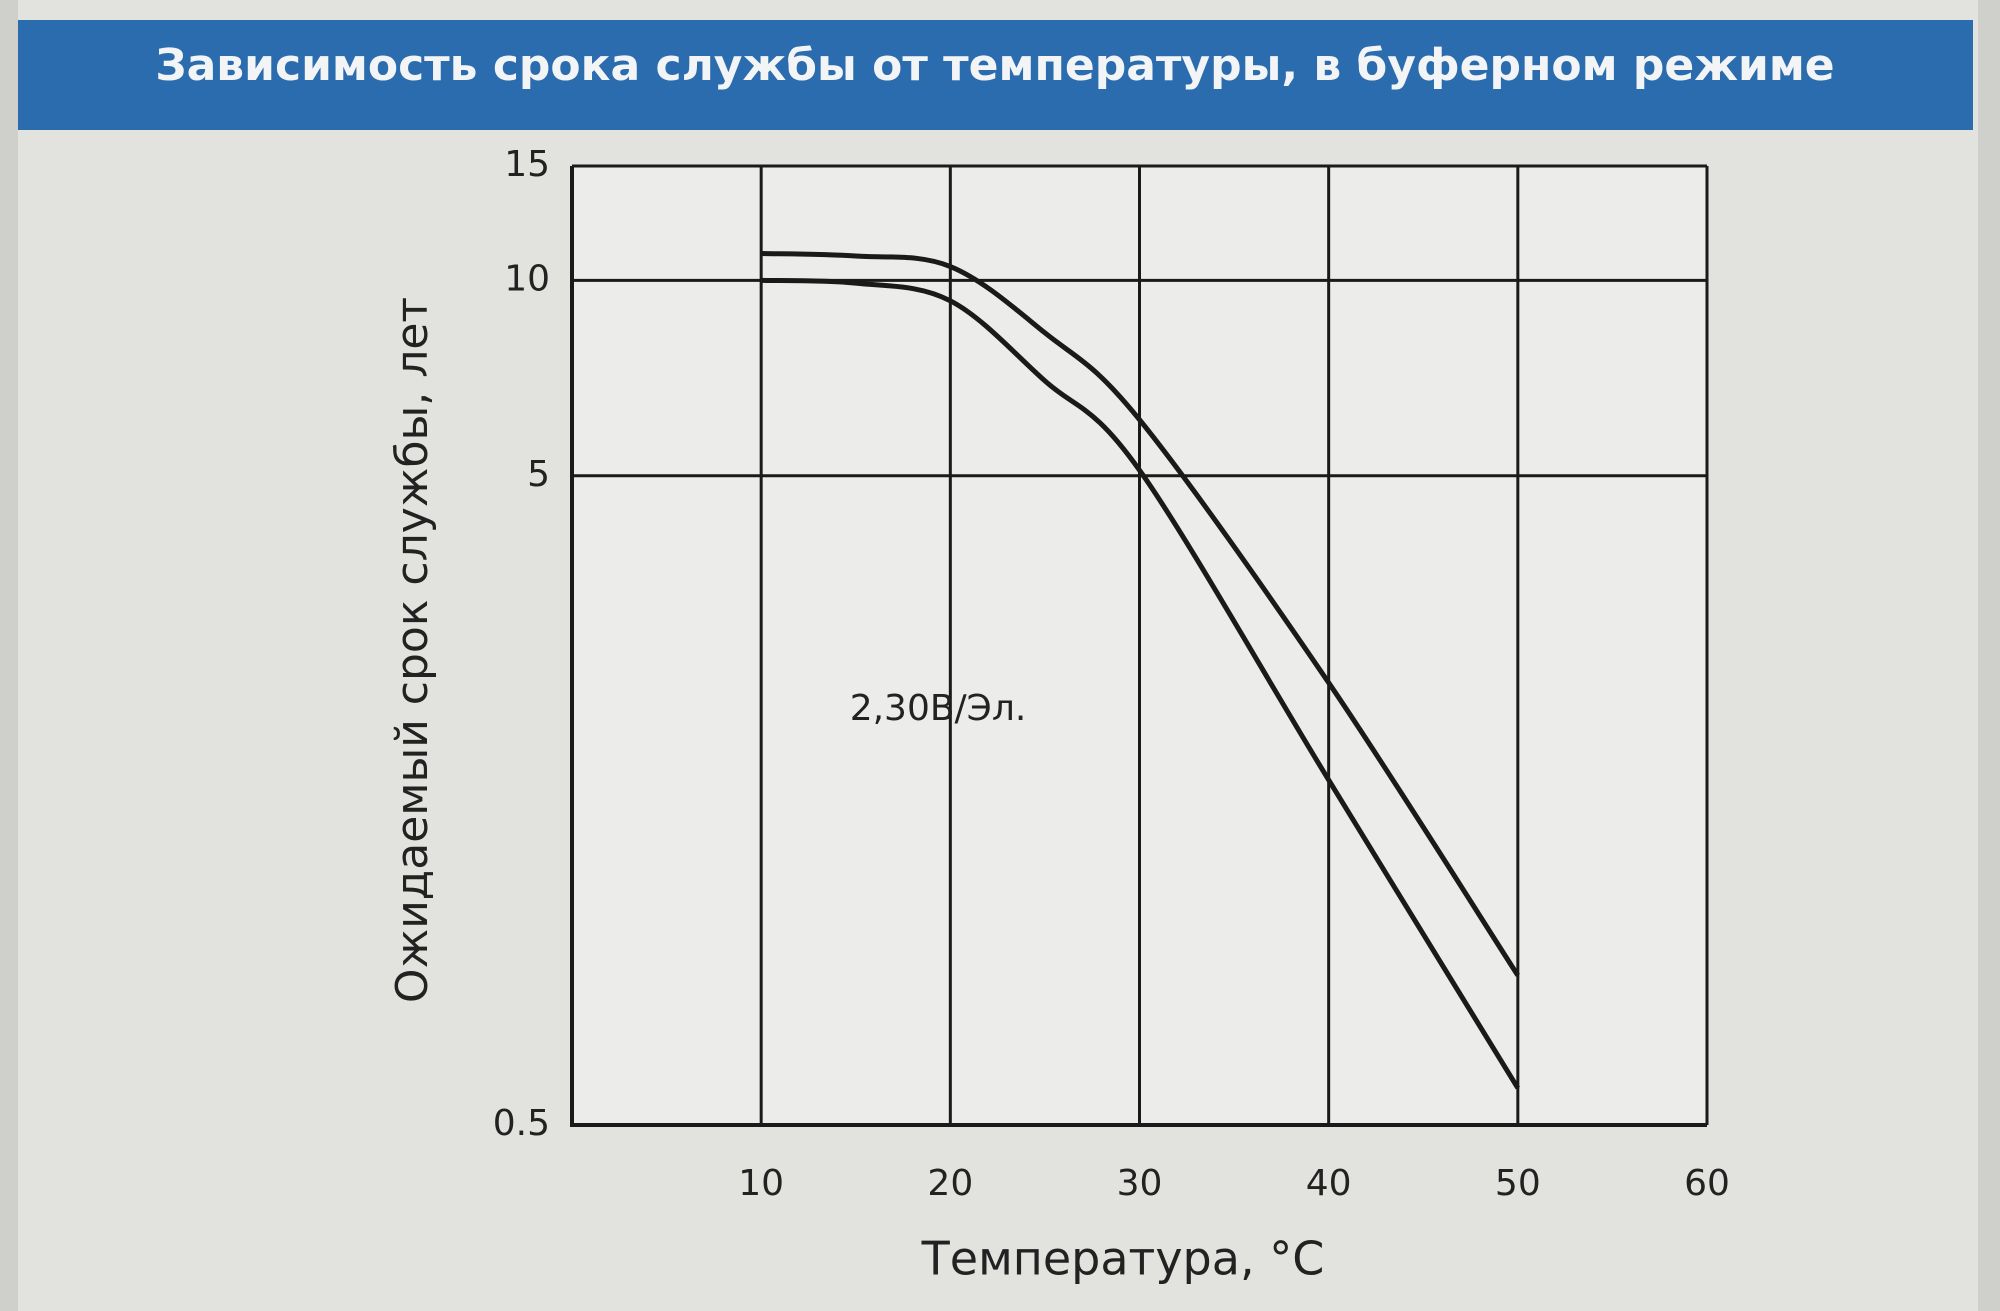 The height and width of the screenshot is (1311, 2000). What do you see at coordinates (1123, 1259) in the screenshot?
I see `x-axis-label: Температура, °C` at bounding box center [1123, 1259].